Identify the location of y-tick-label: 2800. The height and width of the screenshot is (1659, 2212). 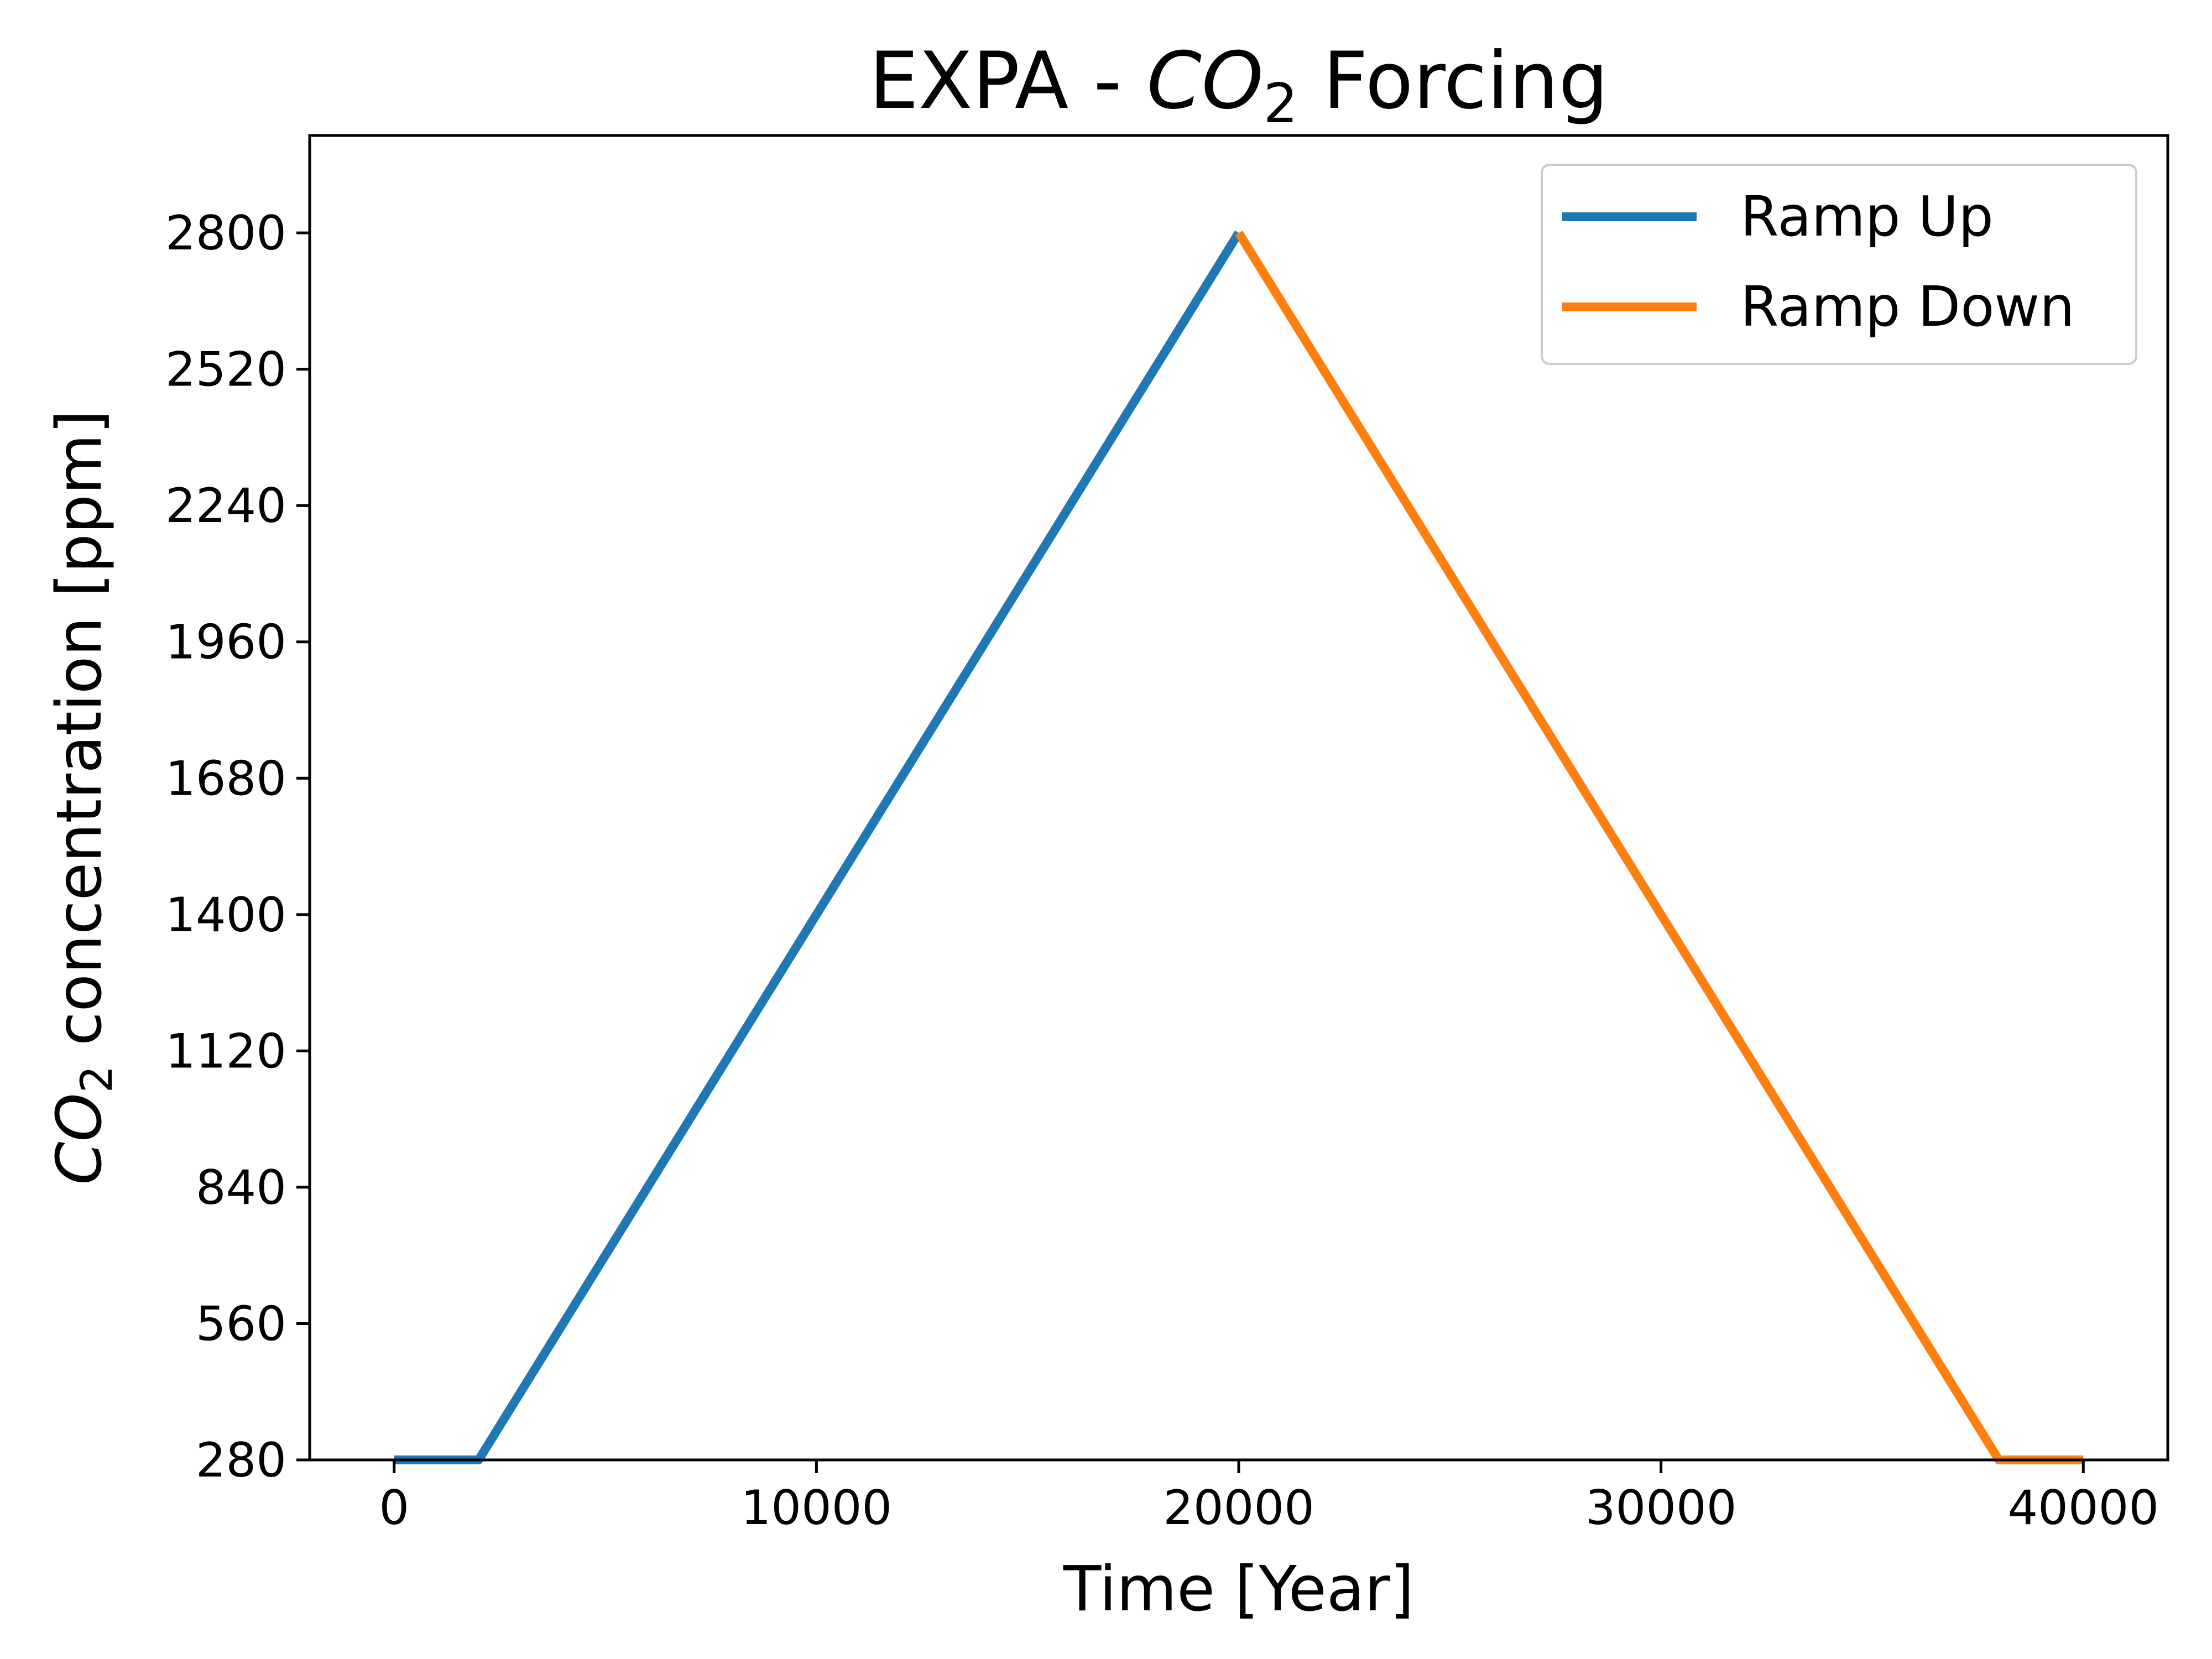
(226, 234).